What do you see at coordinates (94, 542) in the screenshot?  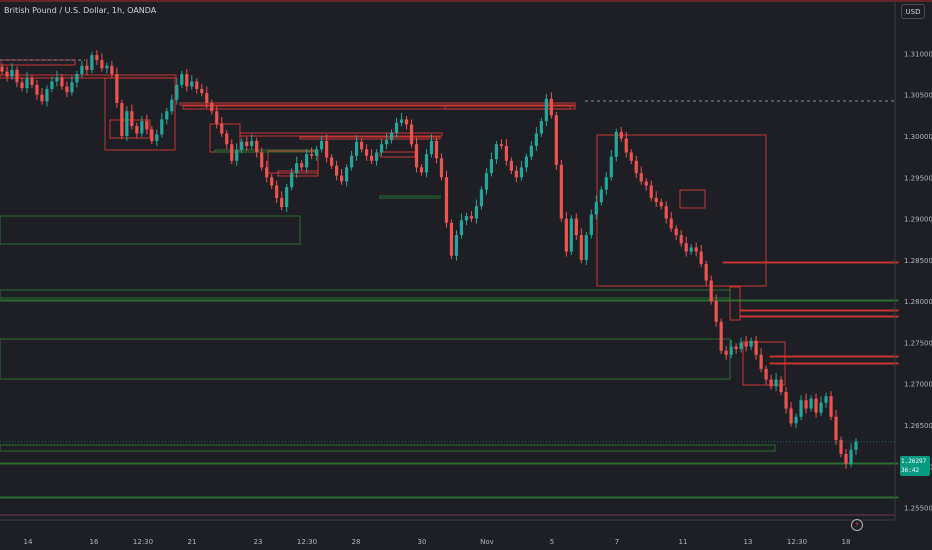 I see `time-tick-label: 16` at bounding box center [94, 542].